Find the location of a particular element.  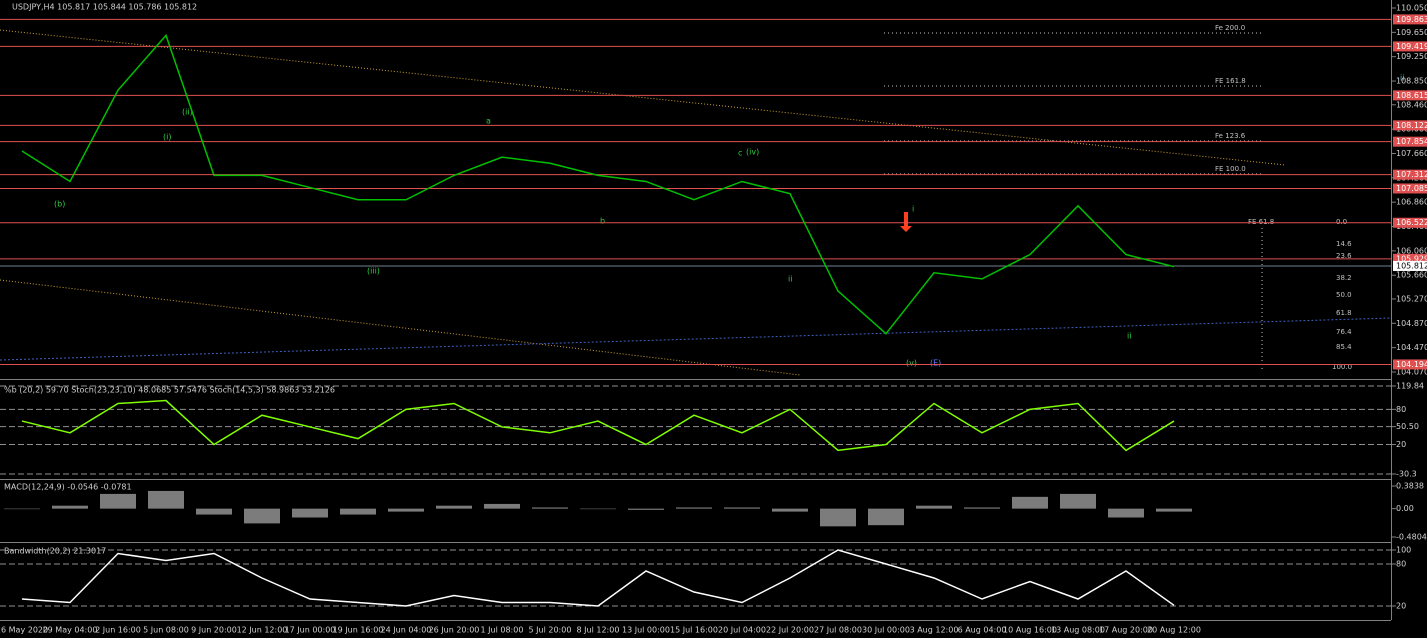

x-tick-label: 2 Jun 16:00 is located at coordinates (118, 630).